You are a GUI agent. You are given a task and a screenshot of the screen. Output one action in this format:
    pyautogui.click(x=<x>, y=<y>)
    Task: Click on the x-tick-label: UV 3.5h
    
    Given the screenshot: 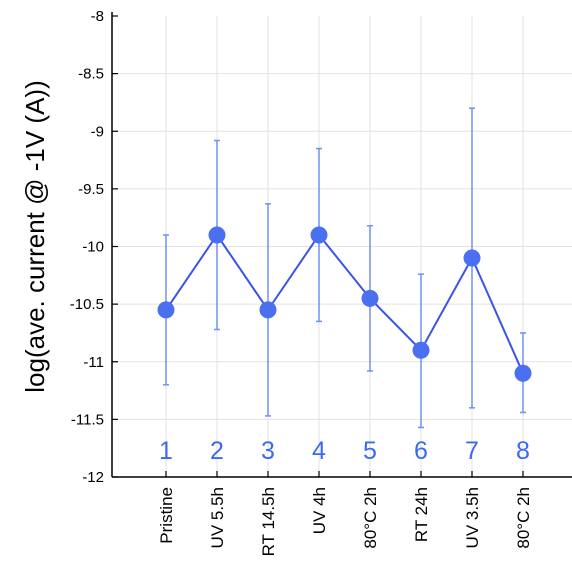 What is the action you would take?
    pyautogui.click(x=472, y=517)
    